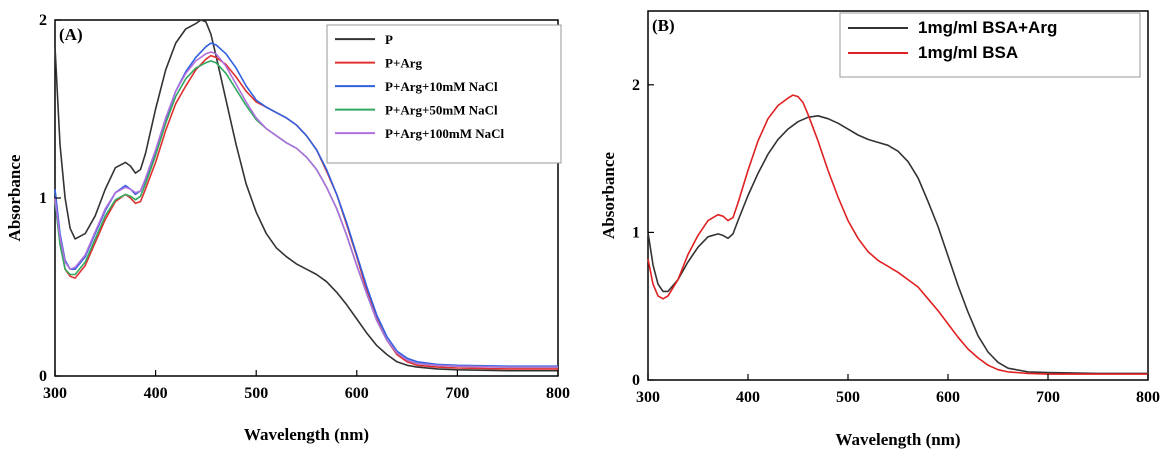  Describe the element at coordinates (389, 39) in the screenshot. I see `legend-label: P` at that location.